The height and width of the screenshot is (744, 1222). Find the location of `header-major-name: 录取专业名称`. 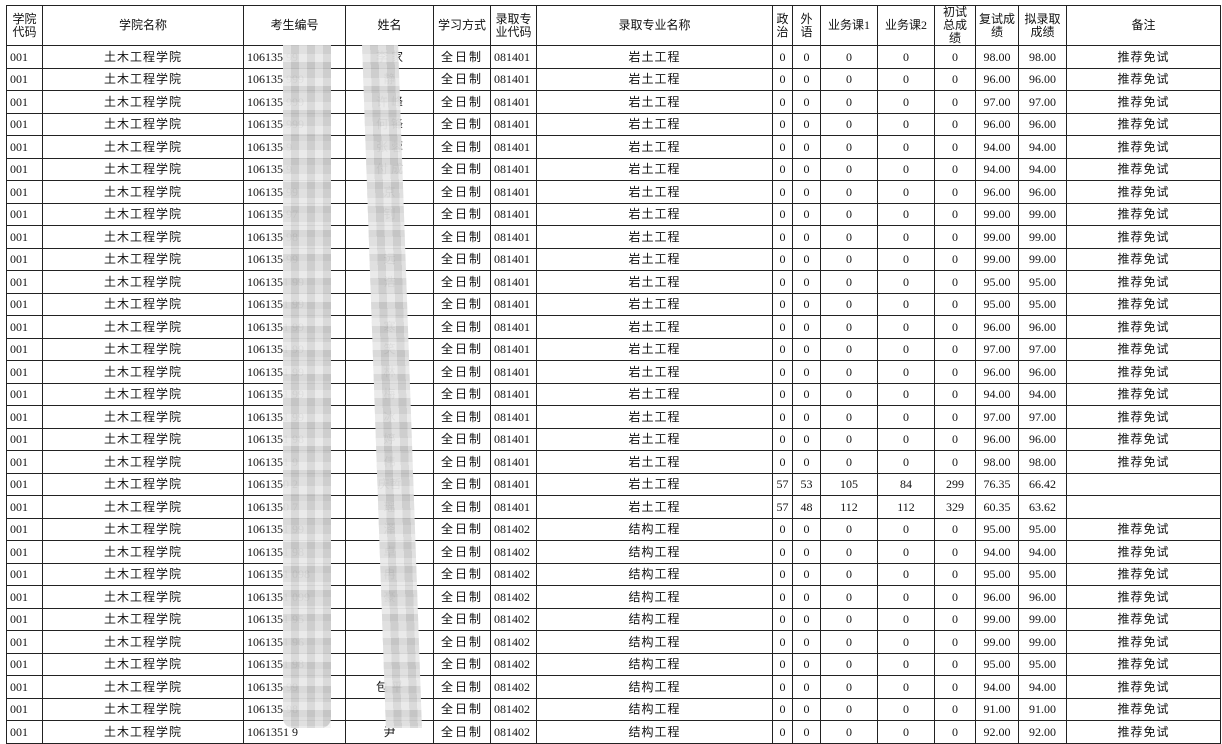

header-major-name: 录取专业名称 is located at coordinates (654, 25).